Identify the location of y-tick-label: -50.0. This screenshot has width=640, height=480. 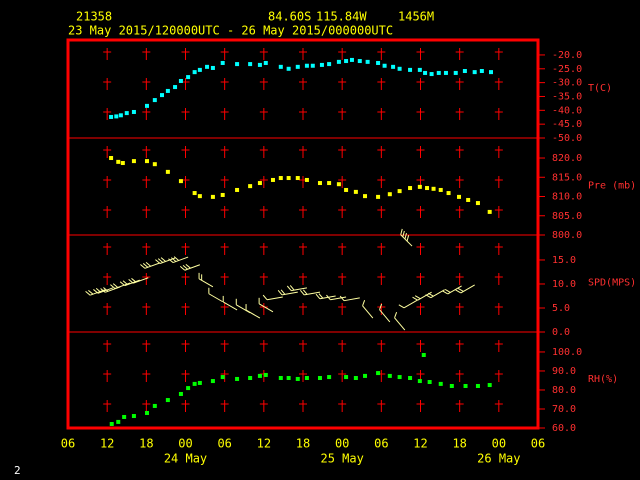
(567, 138).